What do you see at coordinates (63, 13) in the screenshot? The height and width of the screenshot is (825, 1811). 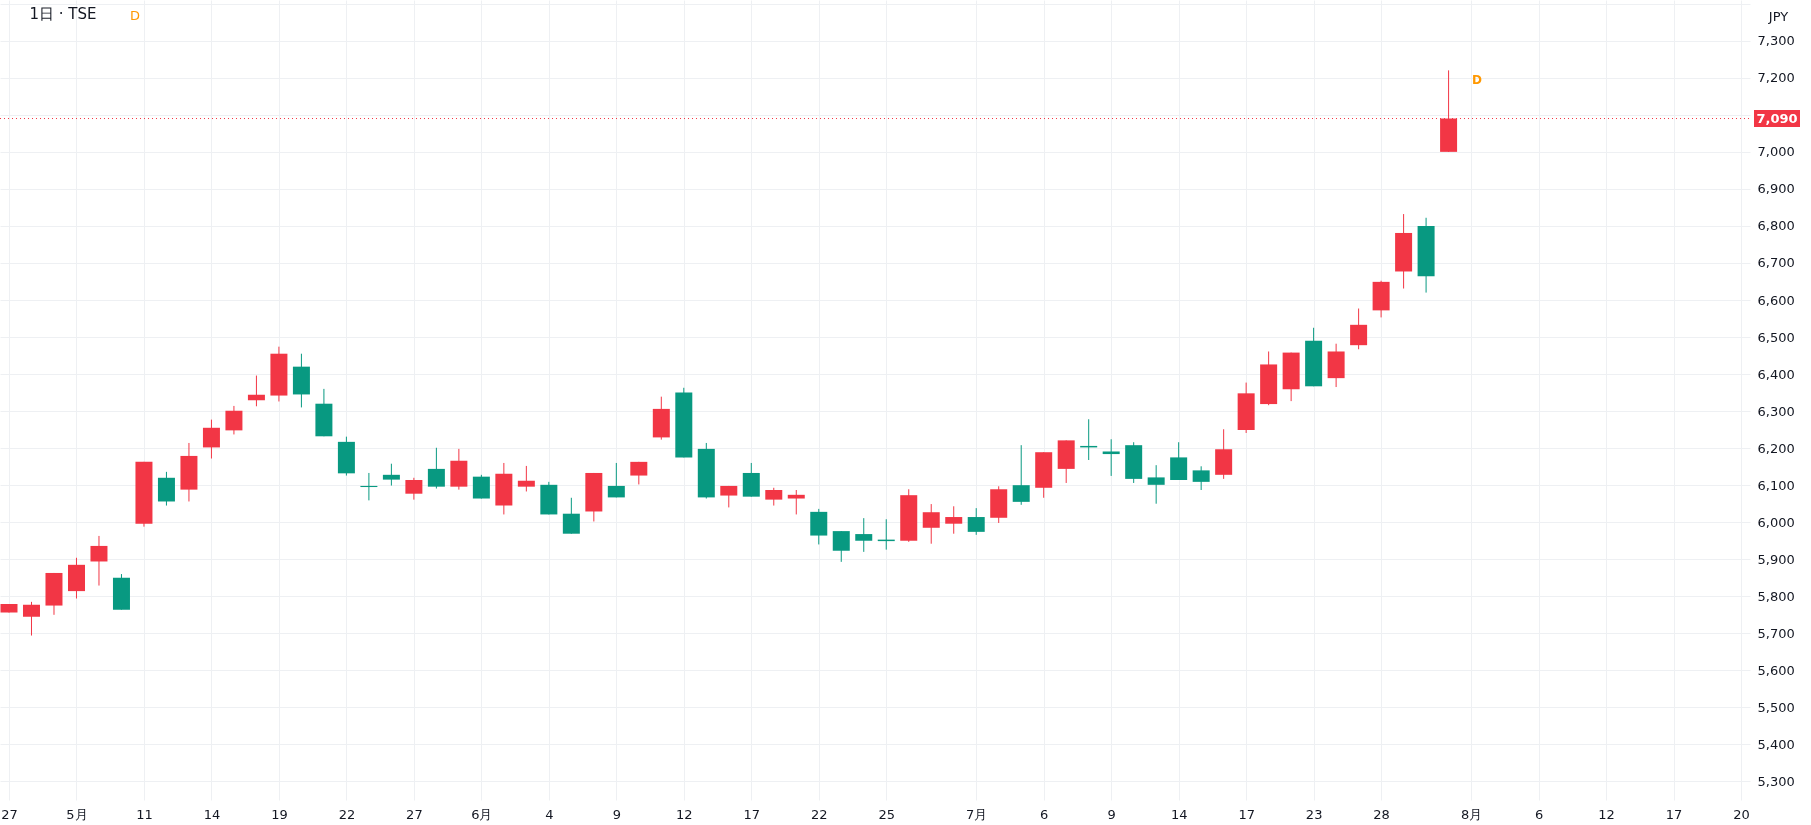 I see `chart-title: 1日 · TSE` at bounding box center [63, 13].